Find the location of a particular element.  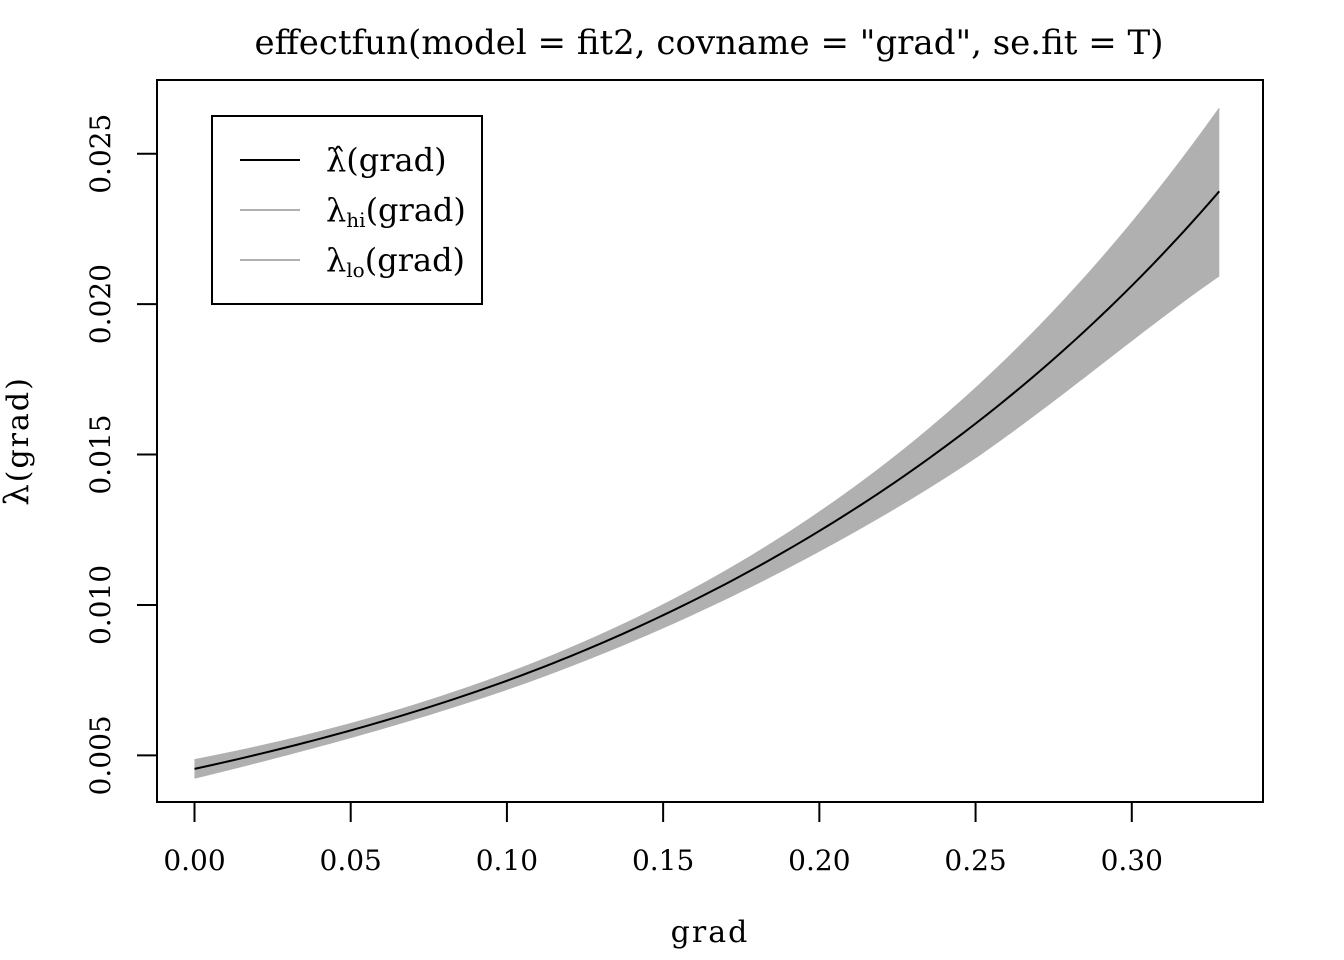

y-axis-label-symbol: λ is located at coordinates (18, 494).